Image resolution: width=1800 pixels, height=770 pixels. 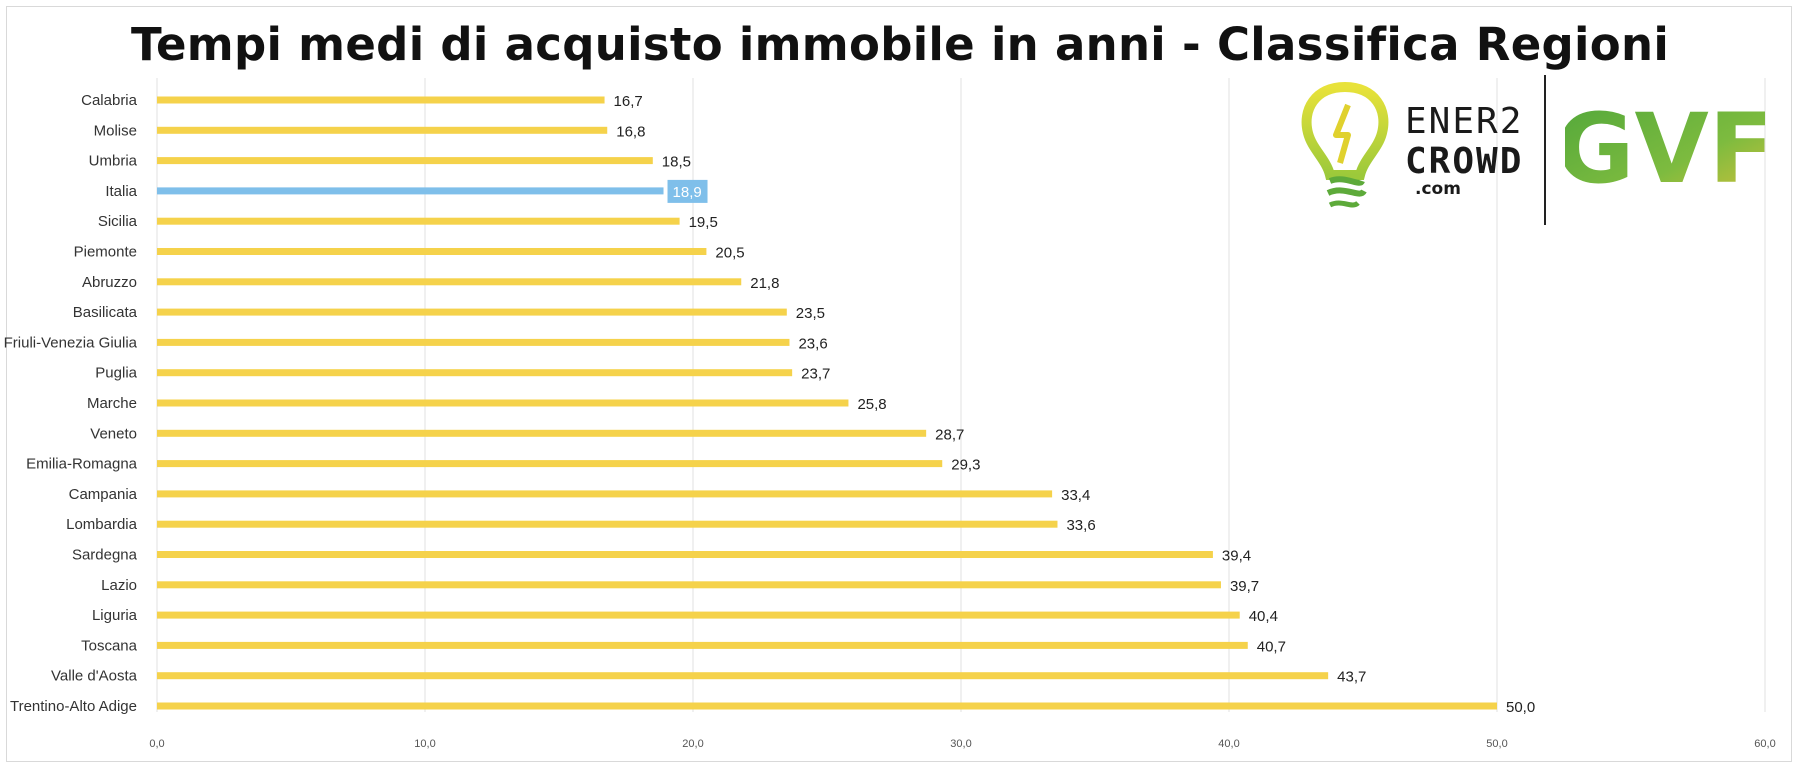 I want to click on x-tick-label: 30,0, so click(x=960, y=744).